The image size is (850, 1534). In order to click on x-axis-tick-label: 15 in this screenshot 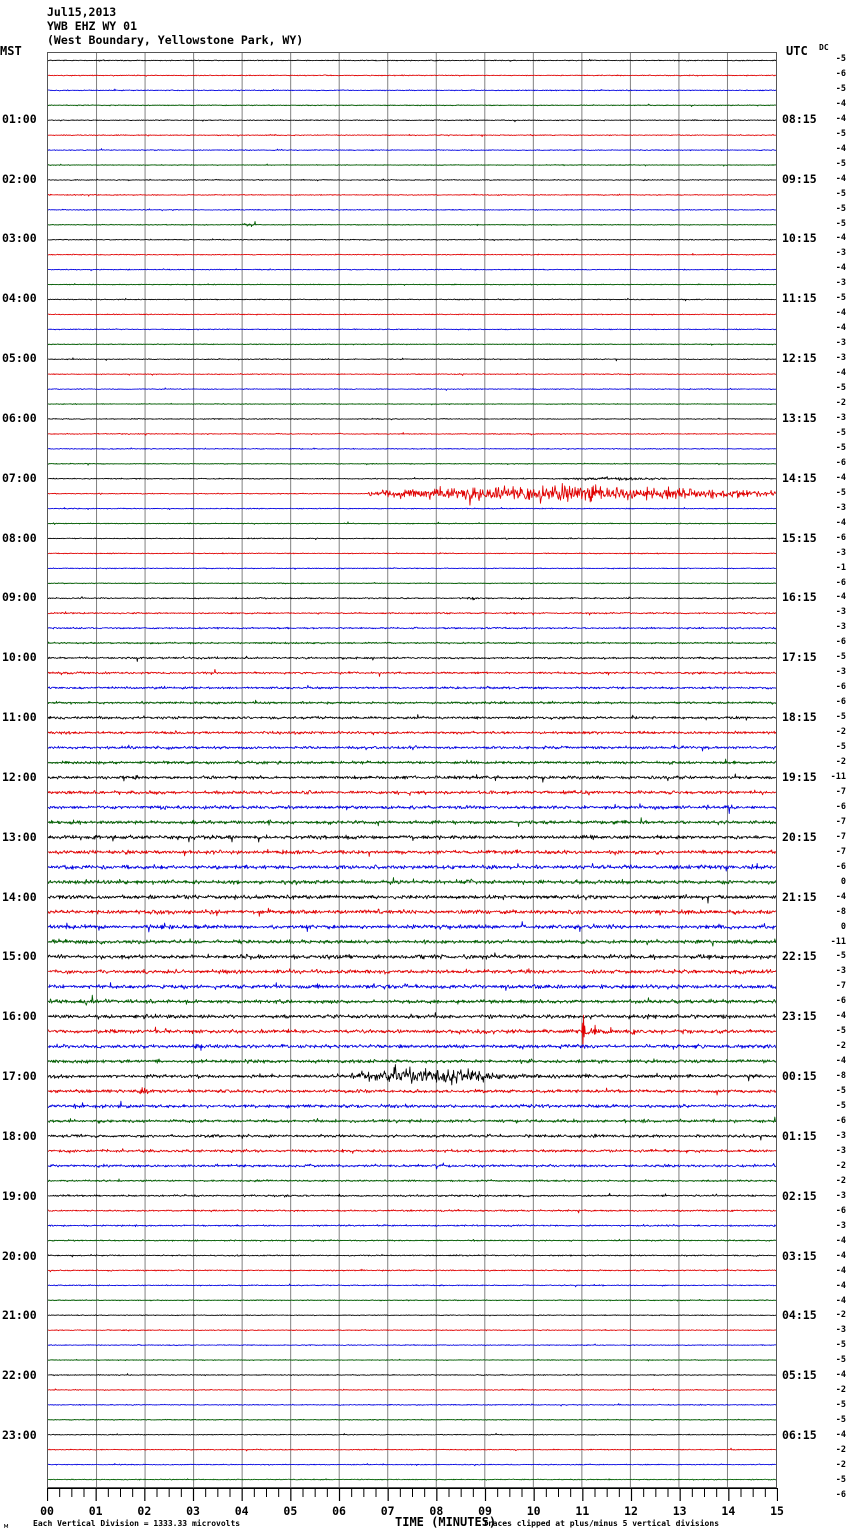, I will do `click(777, 1511)`.